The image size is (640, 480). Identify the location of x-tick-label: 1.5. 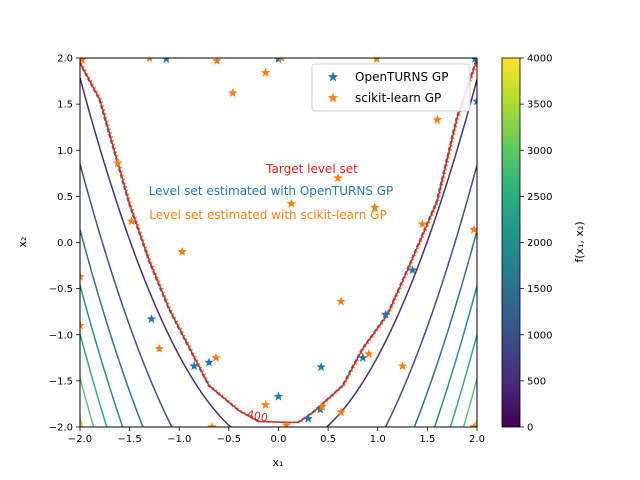
(427, 439).